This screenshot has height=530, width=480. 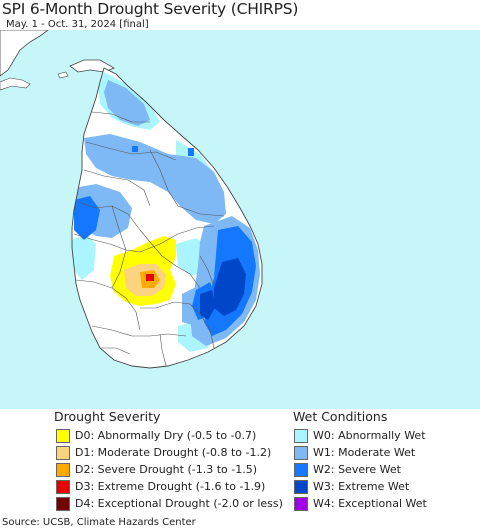 I want to click on drought-swatch-d4, so click(x=63, y=503).